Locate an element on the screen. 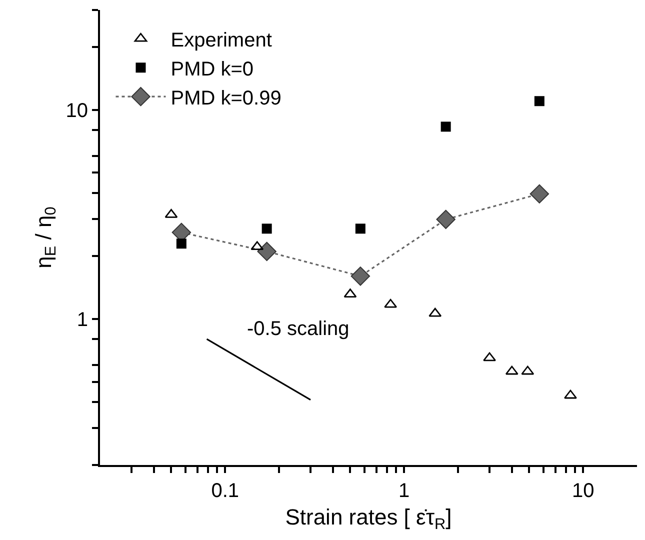 This screenshot has width=645, height=540. legend-label: PMD k=0.99 is located at coordinates (226, 98).